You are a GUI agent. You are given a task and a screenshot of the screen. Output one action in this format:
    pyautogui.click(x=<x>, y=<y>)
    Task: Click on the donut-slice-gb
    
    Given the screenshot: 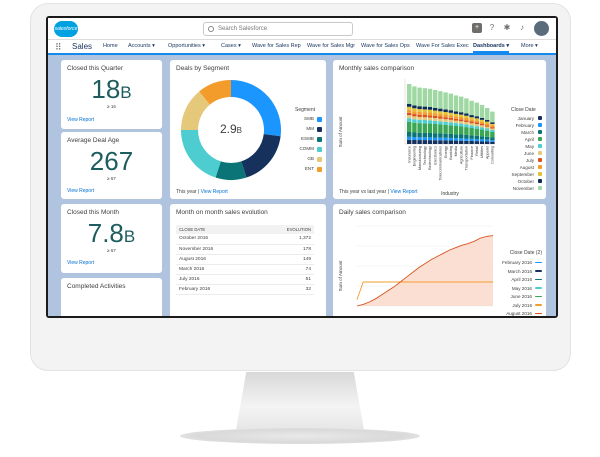 What is the action you would take?
    pyautogui.click(x=195, y=110)
    